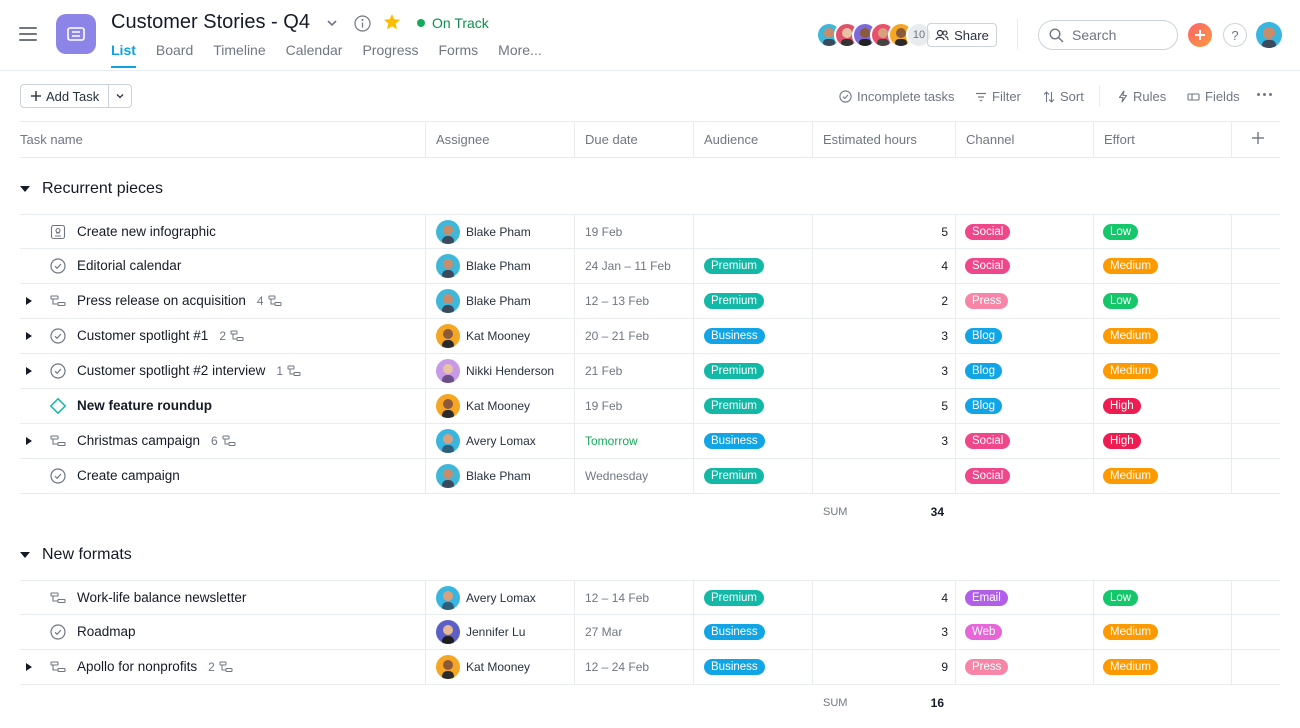 The width and height of the screenshot is (1300, 728). Describe the element at coordinates (897, 96) in the screenshot. I see `incomplete-tasks-filter: Incomplete tasks` at that location.